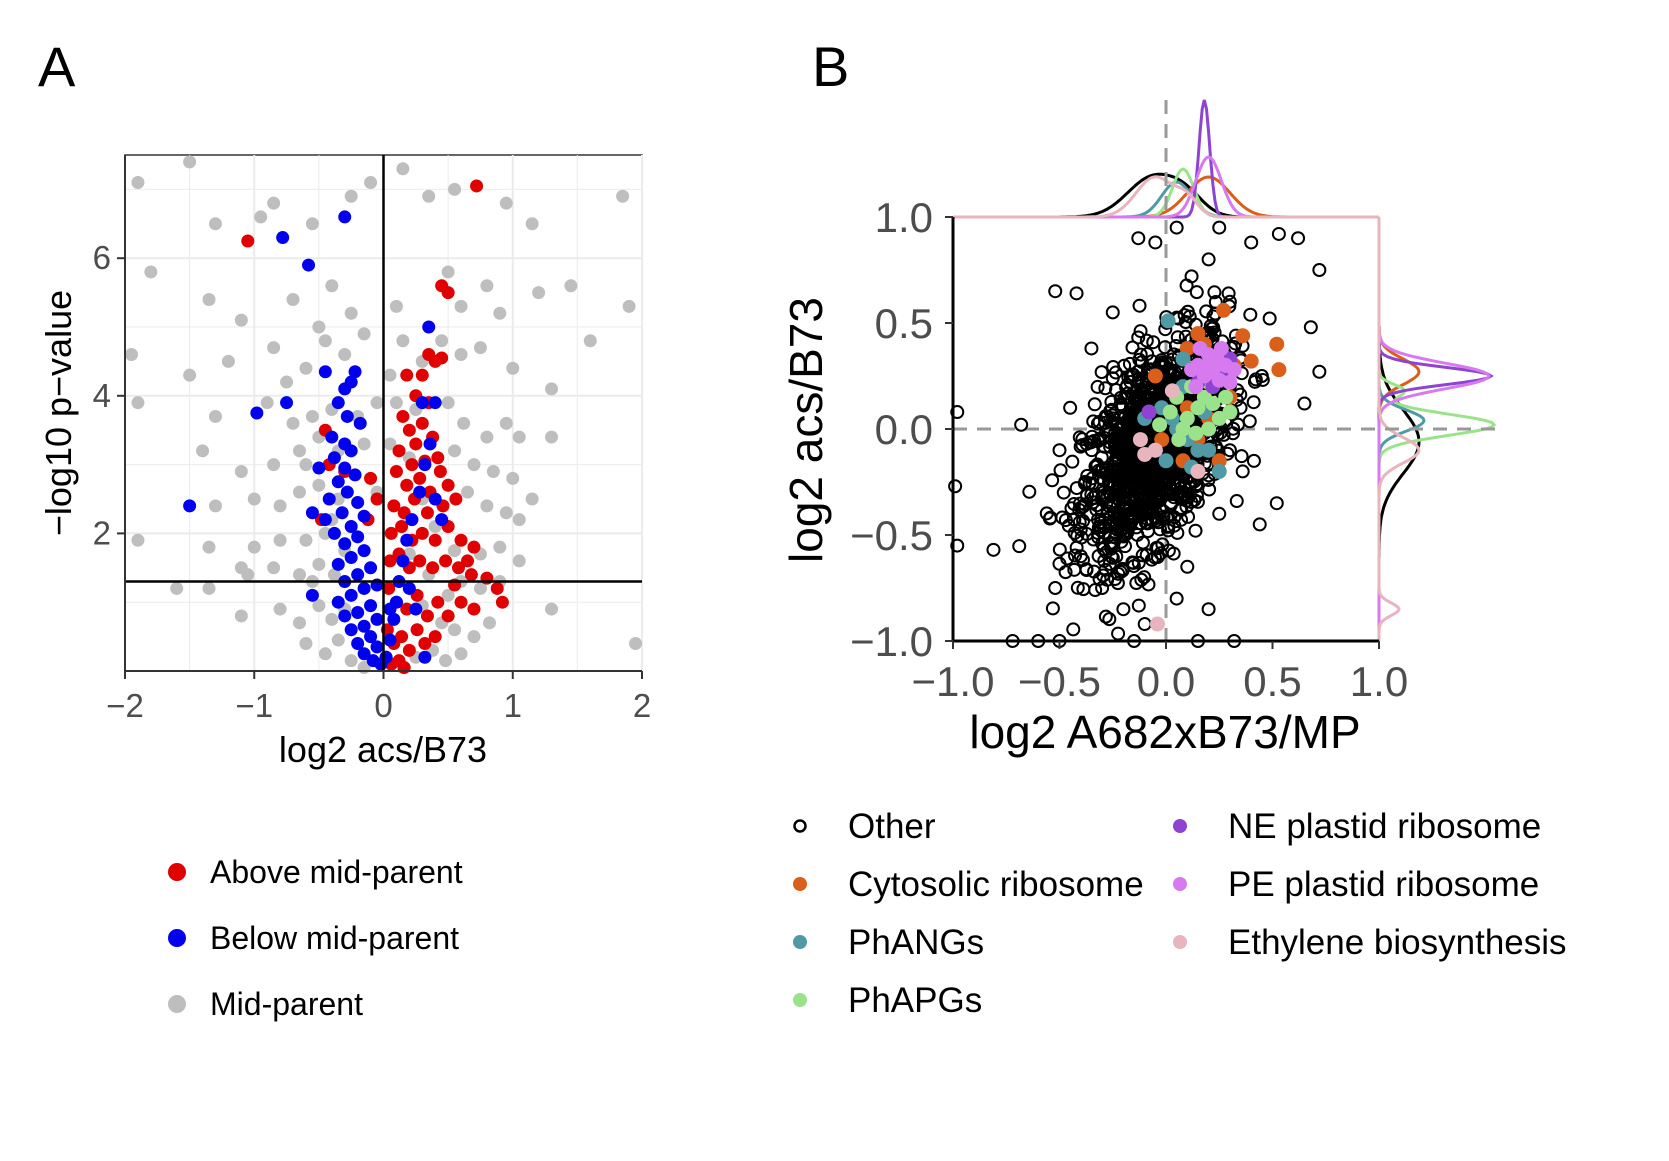  Describe the element at coordinates (177, 1004) in the screenshot. I see `legend-swatch-mid` at that location.